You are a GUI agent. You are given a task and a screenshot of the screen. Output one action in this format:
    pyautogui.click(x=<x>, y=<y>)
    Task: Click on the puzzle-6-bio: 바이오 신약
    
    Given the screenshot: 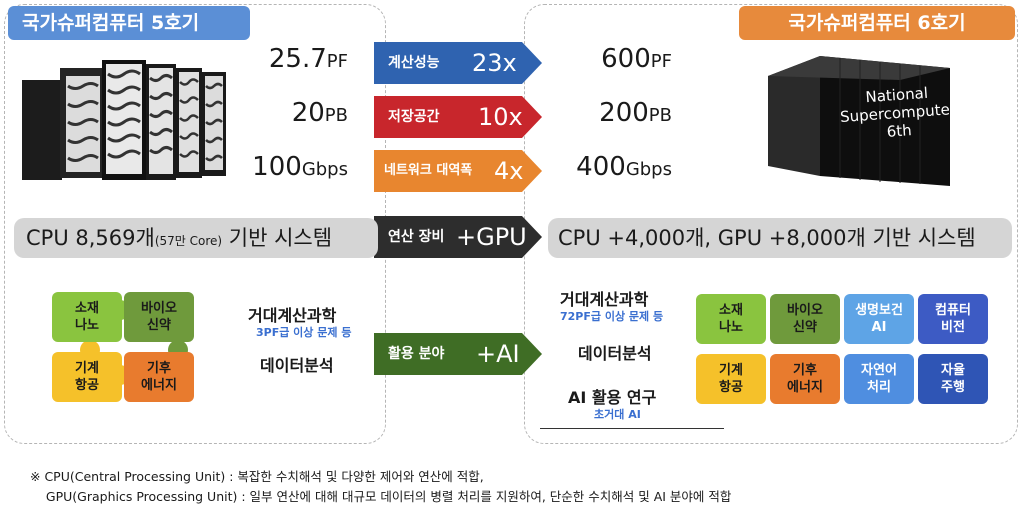 What is the action you would take?
    pyautogui.click(x=805, y=319)
    